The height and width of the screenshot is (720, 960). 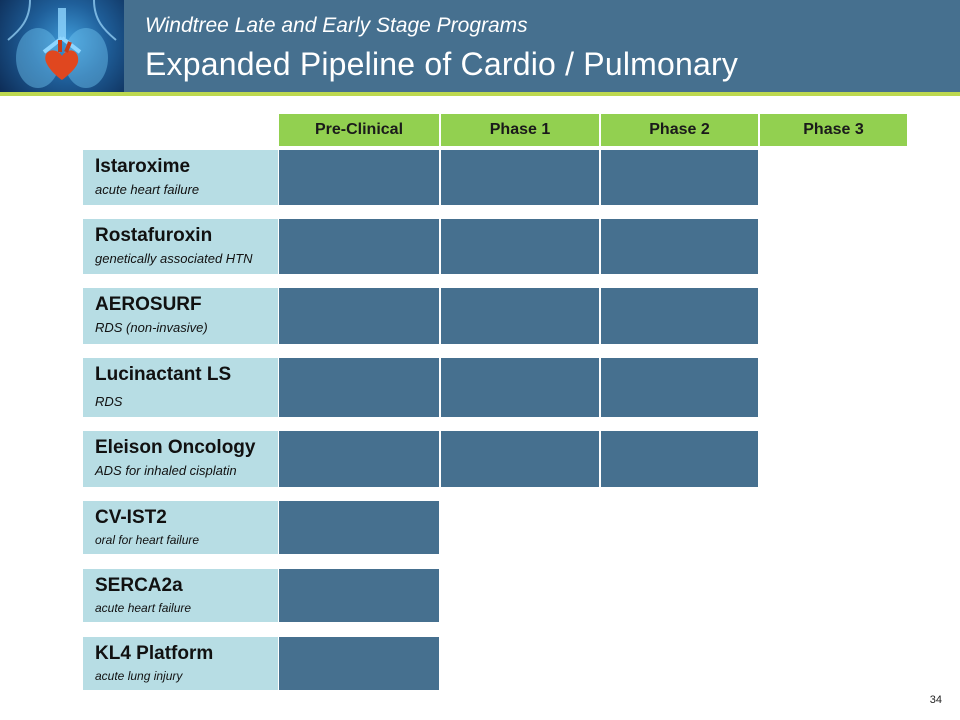 I want to click on program-name: AEROSURF, so click(x=148, y=304).